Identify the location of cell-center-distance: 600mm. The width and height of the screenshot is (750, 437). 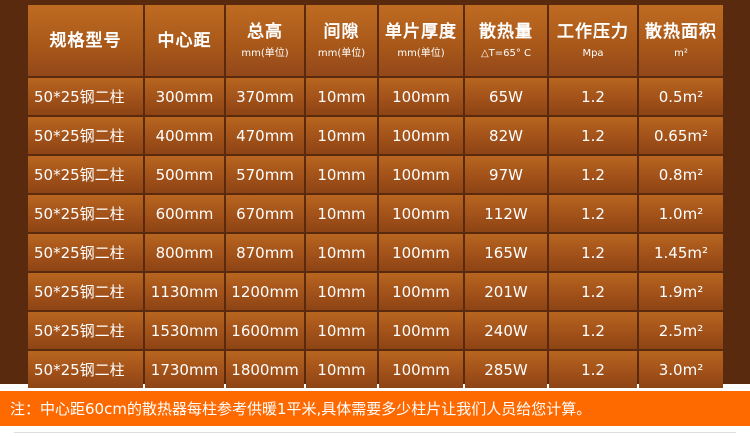
(184, 213).